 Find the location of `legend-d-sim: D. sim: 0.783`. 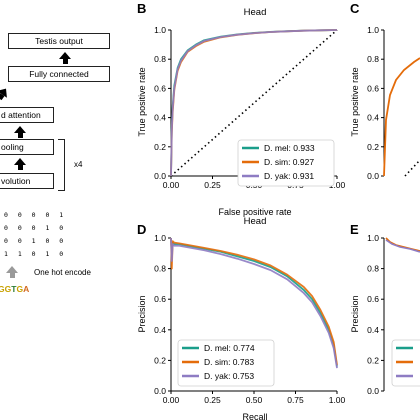

legend-d-sim: D. sim: 0.783 is located at coordinates (229, 362).